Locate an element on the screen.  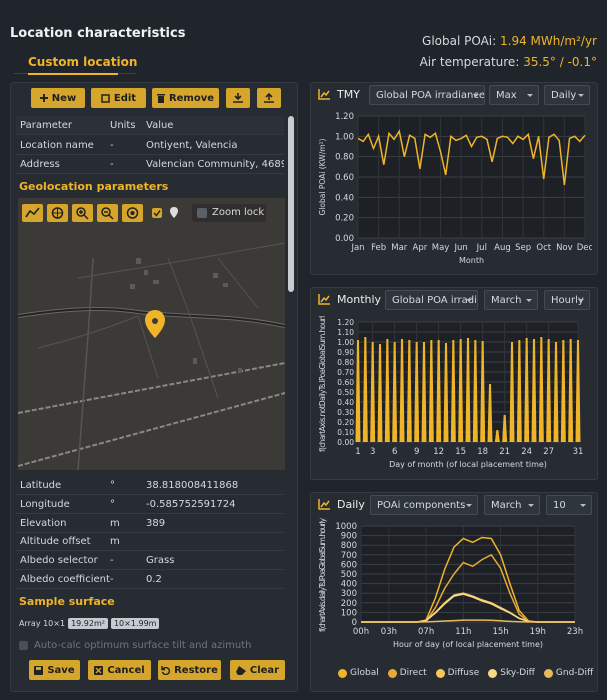
dropdown: 10 is located at coordinates (569, 505).